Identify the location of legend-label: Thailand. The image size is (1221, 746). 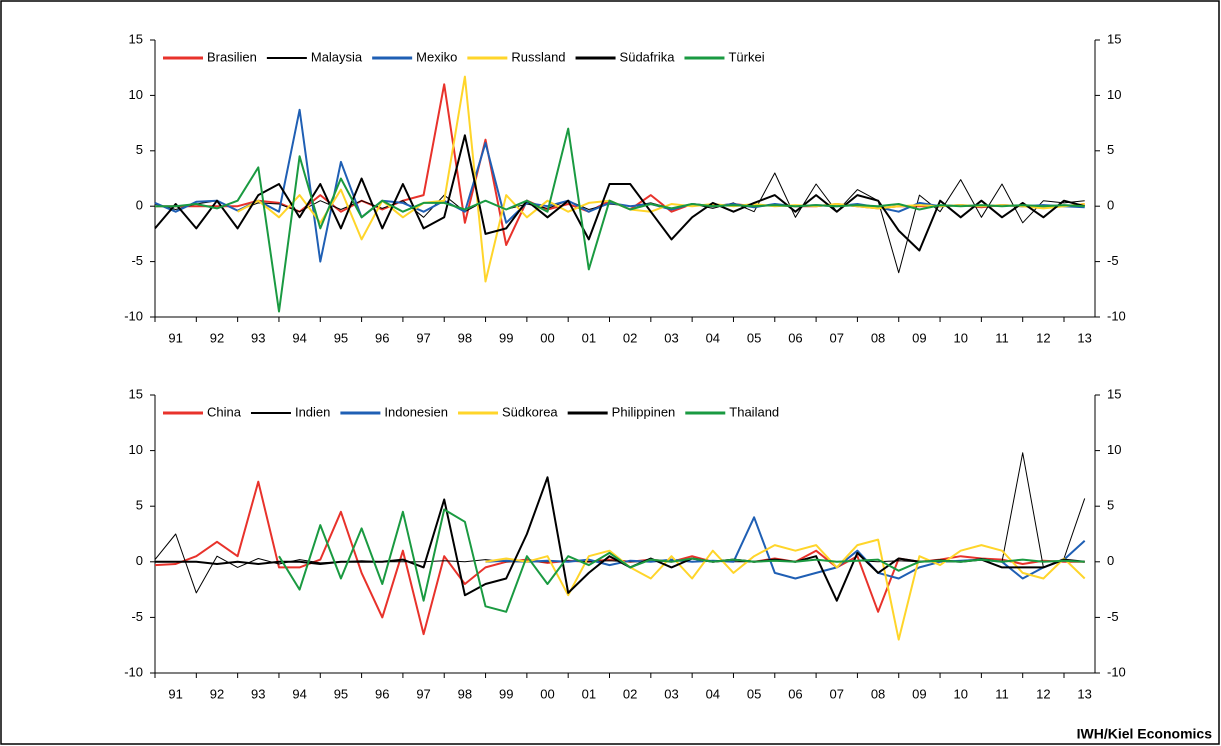
(754, 411).